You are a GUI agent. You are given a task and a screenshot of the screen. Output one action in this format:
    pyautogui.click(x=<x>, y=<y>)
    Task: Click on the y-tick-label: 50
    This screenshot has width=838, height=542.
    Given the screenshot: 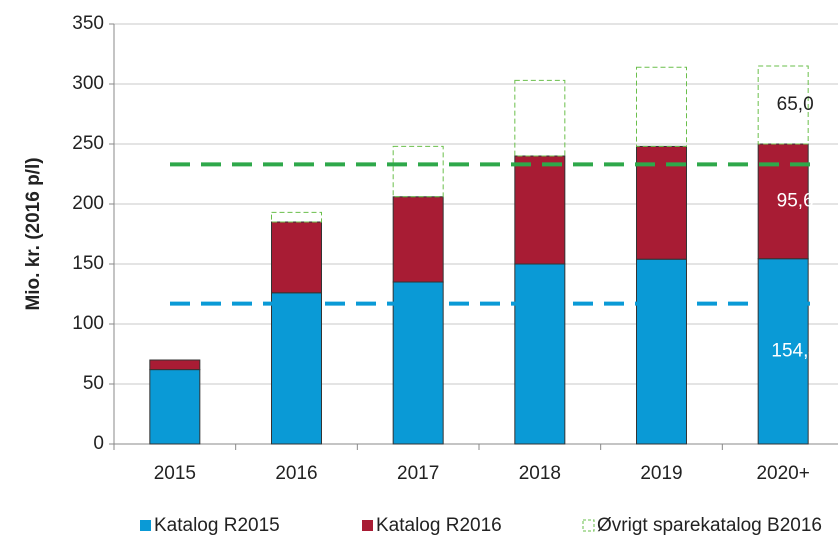 What is the action you would take?
    pyautogui.click(x=93, y=383)
    